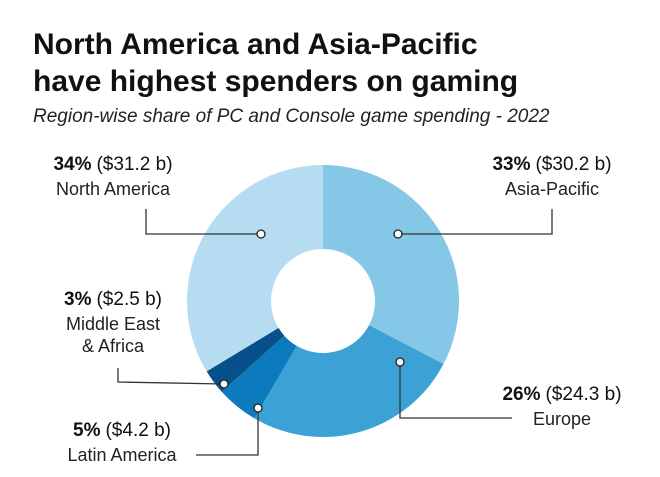 This screenshot has width=660, height=477. I want to click on label-amount: ($31.2 b), so click(134, 164).